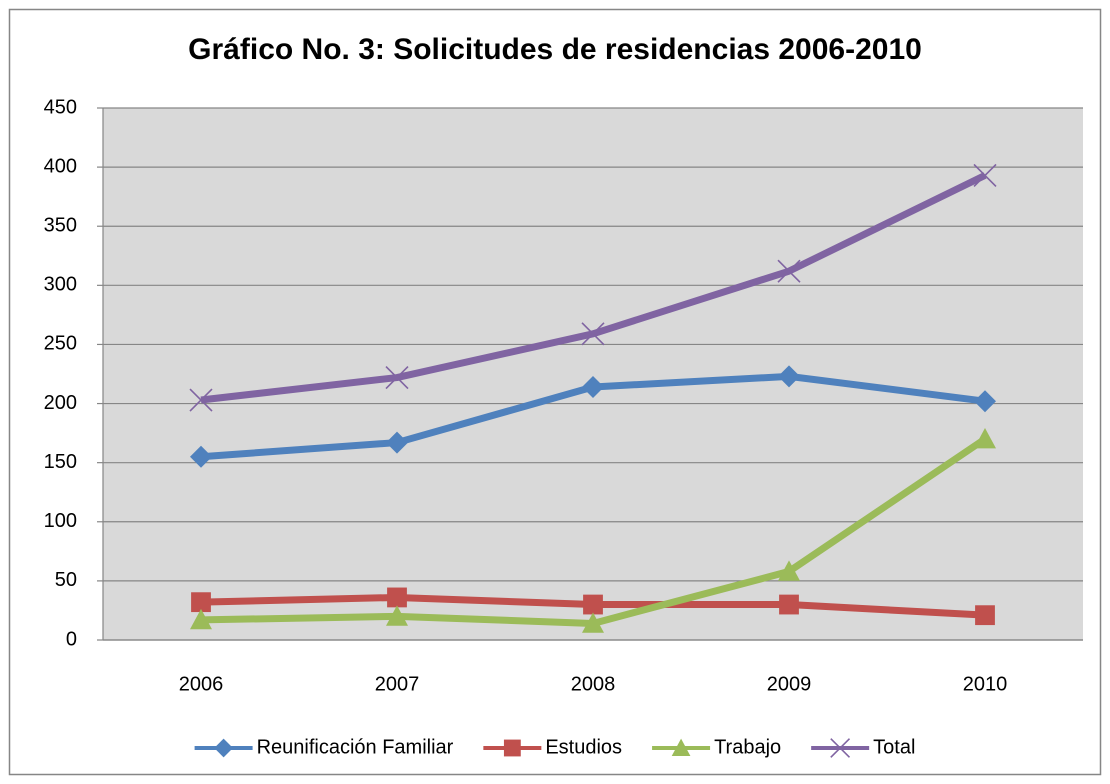 The image size is (1110, 784). Describe the element at coordinates (985, 684) in the screenshot. I see `x-tick-label: 2010` at that location.